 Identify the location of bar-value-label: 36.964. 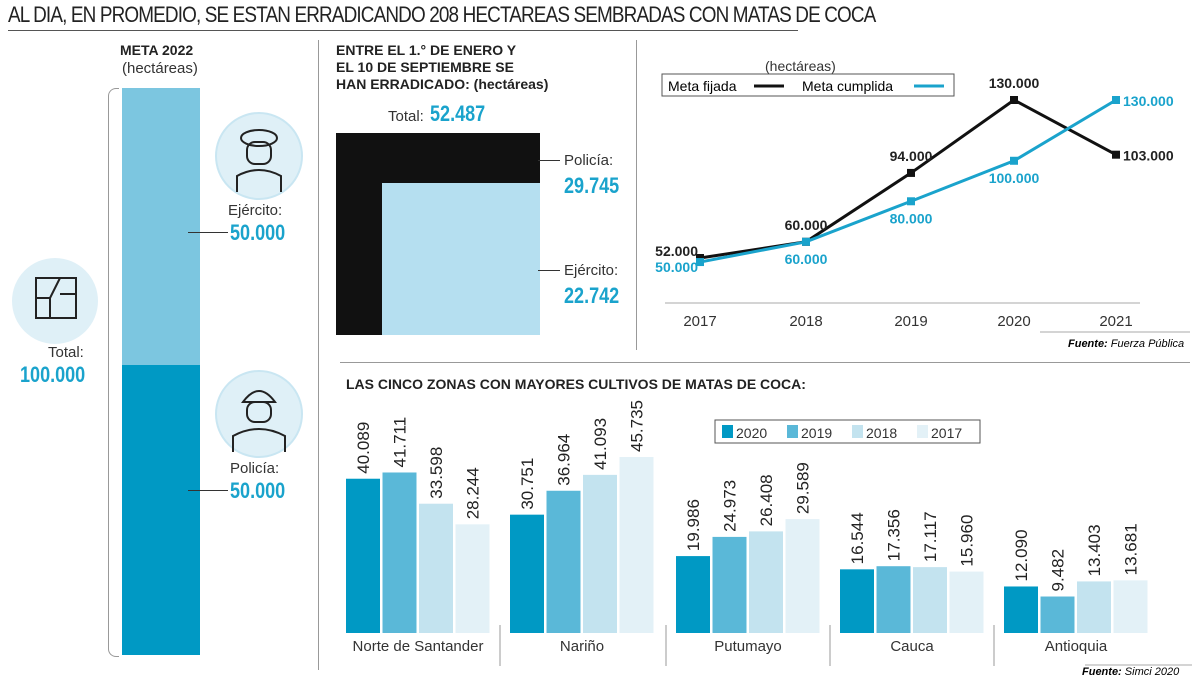
(564, 460).